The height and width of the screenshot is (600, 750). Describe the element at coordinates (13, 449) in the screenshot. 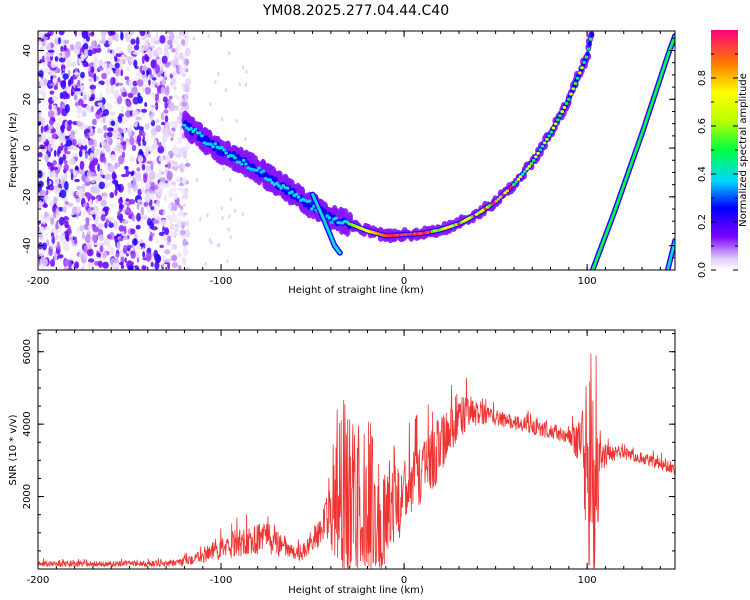

I see `snr-y-label: SNR (10 * v/v)` at that location.